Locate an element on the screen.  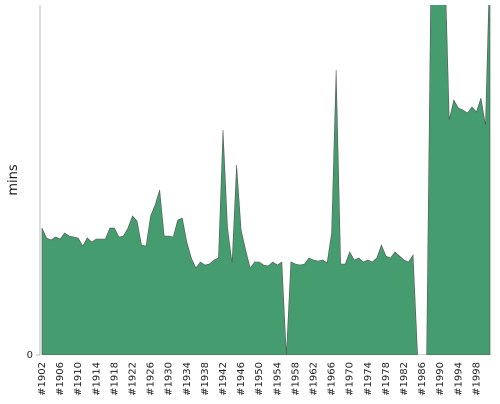
x-tick-label: #1914 is located at coordinates (96, 379).